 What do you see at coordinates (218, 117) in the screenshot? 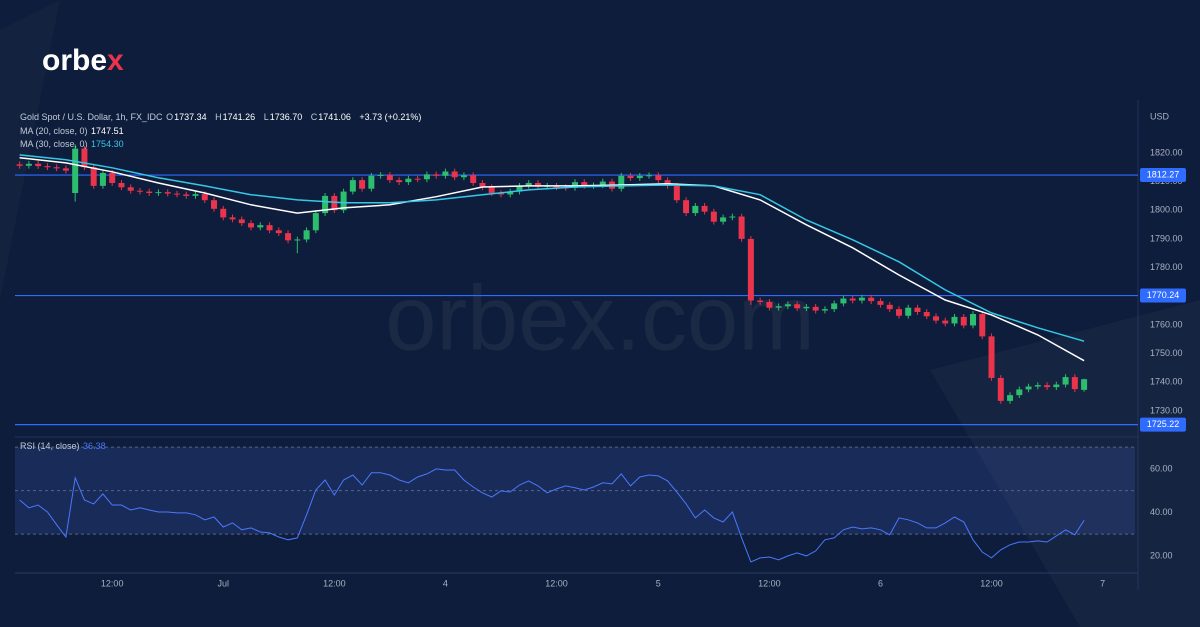
I see `ohlc-label: H` at bounding box center [218, 117].